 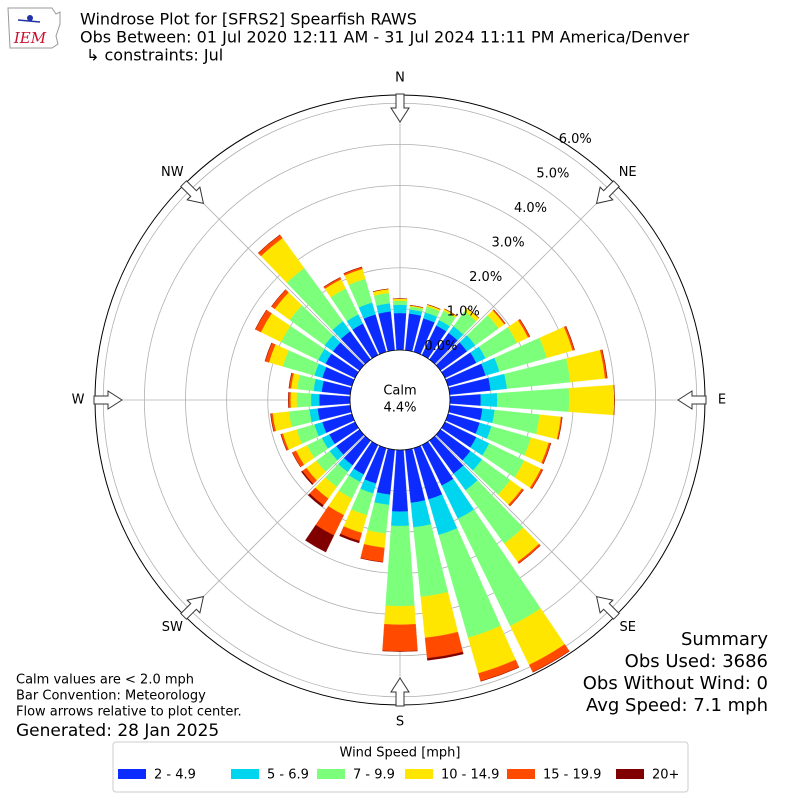 I want to click on direction-label: E, so click(x=722, y=400).